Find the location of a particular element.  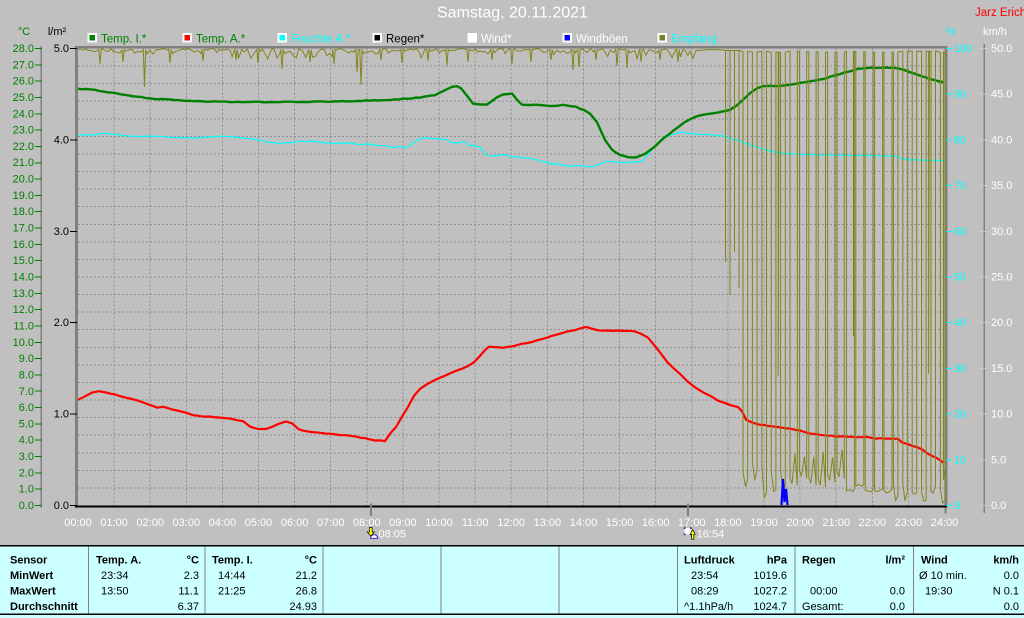

svg-text: 16:00 is located at coordinates (656, 523).